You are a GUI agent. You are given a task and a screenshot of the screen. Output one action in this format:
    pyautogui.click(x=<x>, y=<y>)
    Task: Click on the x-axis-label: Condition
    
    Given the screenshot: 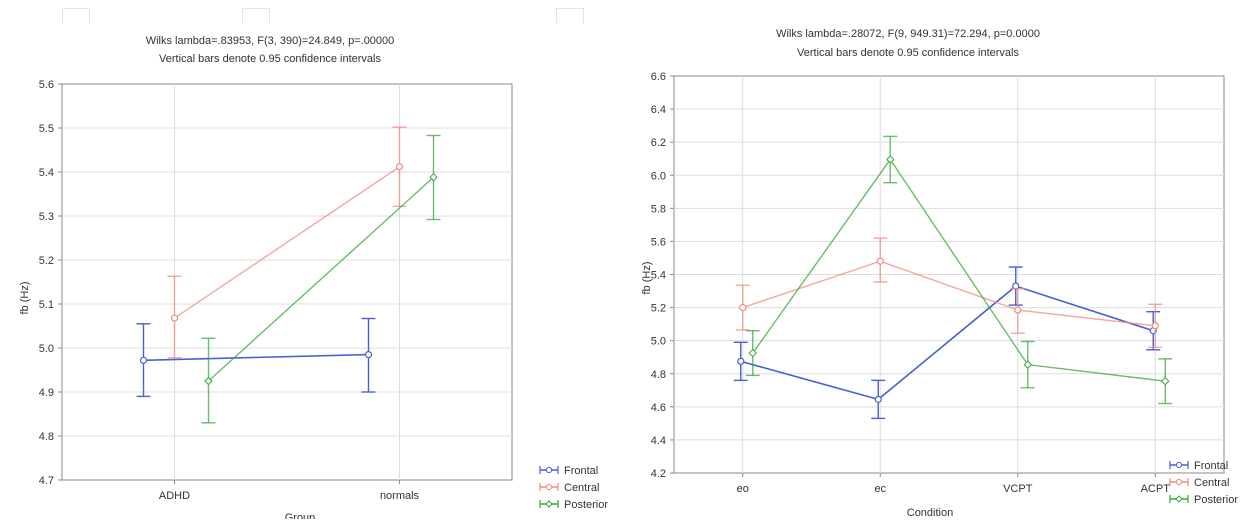 What is the action you would take?
    pyautogui.click(x=930, y=513)
    